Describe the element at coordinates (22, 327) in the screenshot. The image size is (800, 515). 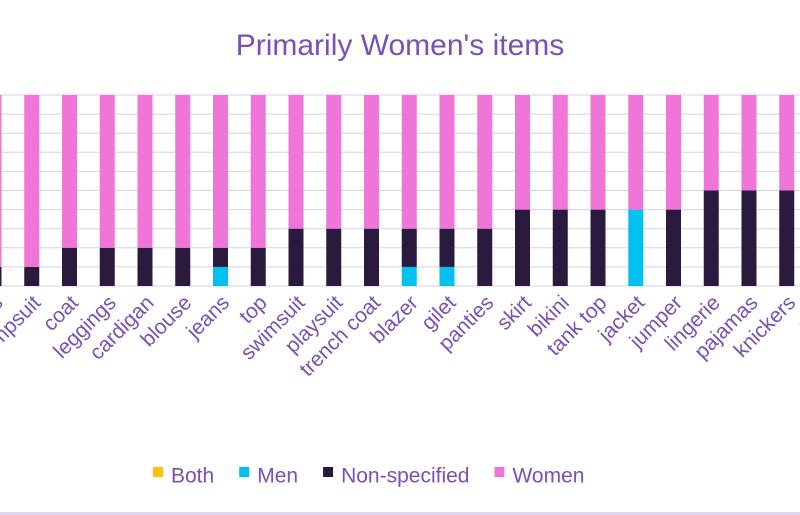
I see `x-tick-label: jumpsuit` at that location.